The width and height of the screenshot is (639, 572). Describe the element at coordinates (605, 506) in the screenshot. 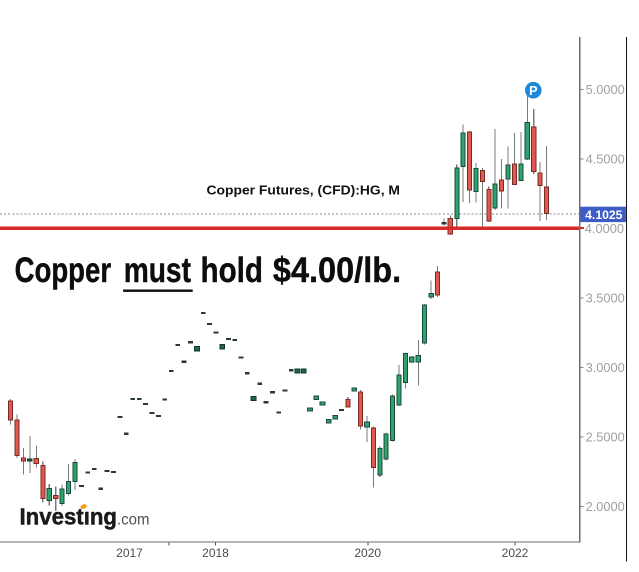

I see `svg-text: 2.0000` at that location.